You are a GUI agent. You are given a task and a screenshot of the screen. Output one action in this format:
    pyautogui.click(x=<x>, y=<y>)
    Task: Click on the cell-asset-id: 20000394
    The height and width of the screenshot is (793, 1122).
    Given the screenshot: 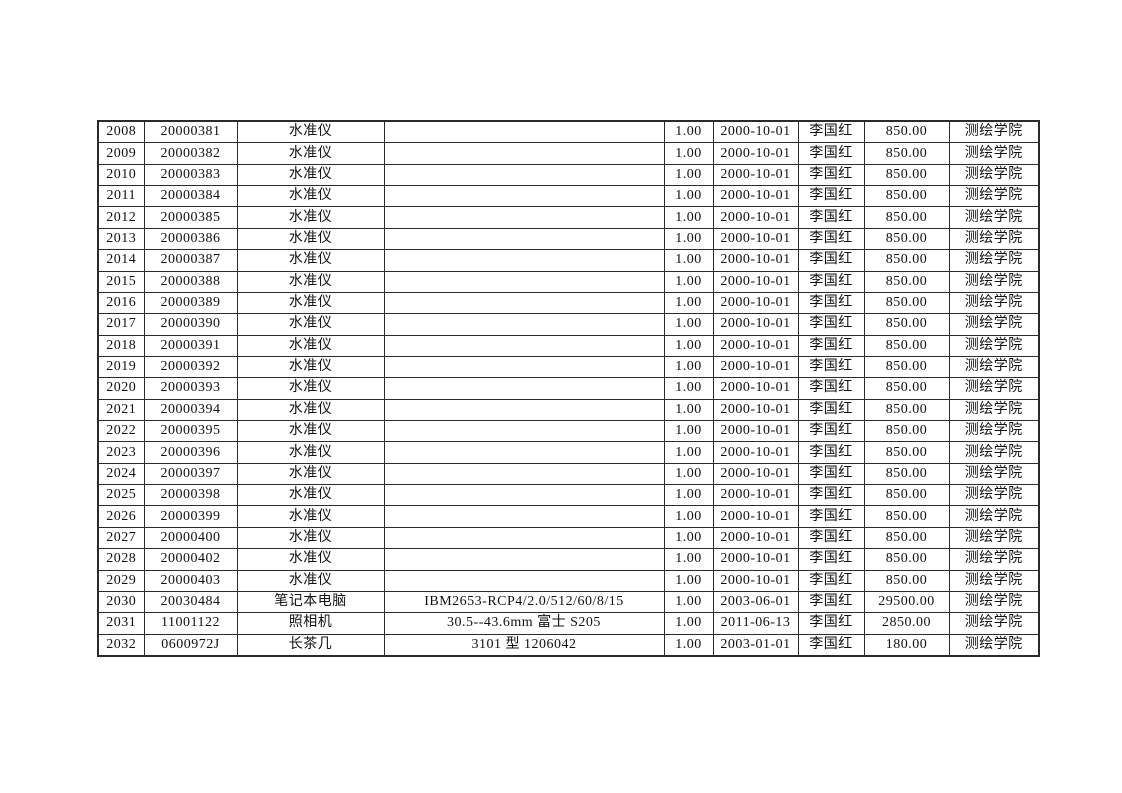 What is the action you would take?
    pyautogui.click(x=190, y=410)
    